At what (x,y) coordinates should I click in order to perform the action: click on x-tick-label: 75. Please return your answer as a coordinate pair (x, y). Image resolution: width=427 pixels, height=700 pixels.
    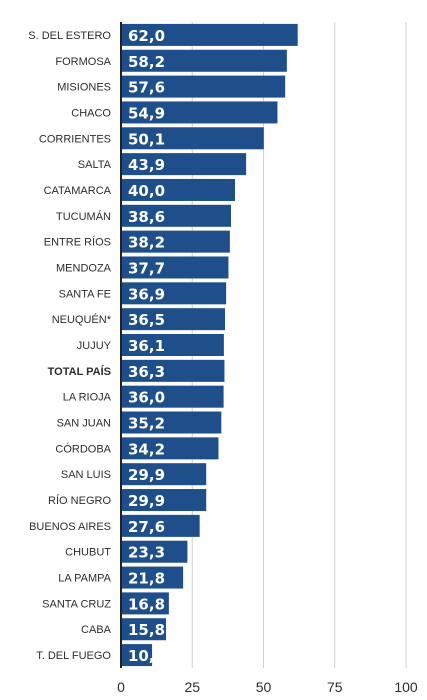
    Looking at the image, I should click on (335, 687).